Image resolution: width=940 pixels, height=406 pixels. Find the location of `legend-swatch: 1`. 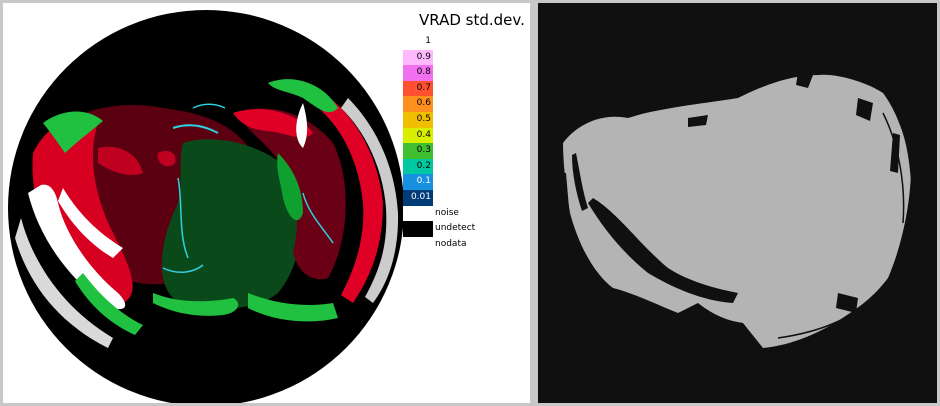

legend-swatch: 1 is located at coordinates (418, 42).